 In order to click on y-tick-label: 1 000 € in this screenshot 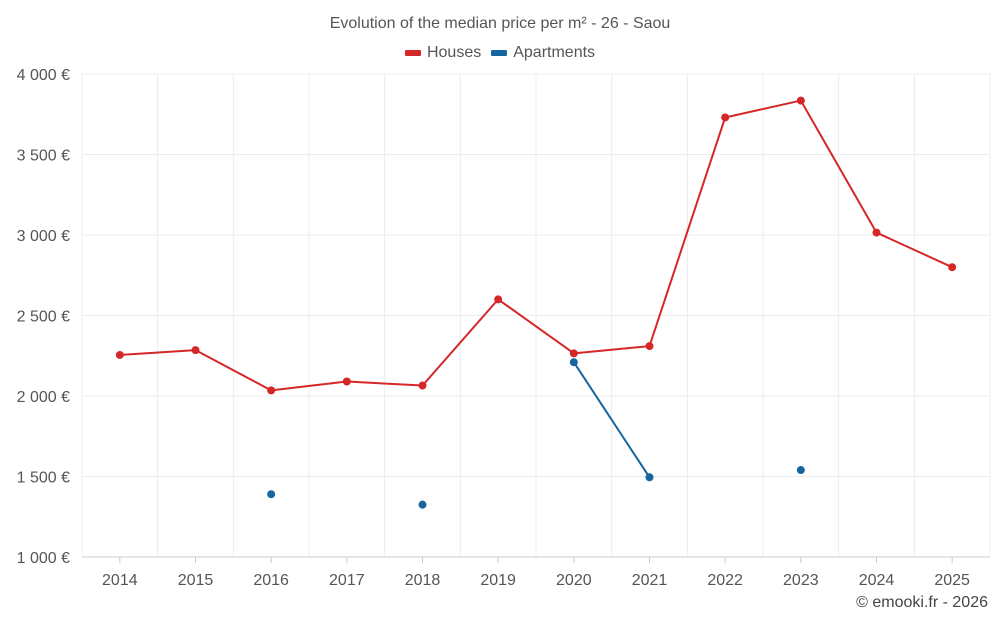, I will do `click(43, 558)`.